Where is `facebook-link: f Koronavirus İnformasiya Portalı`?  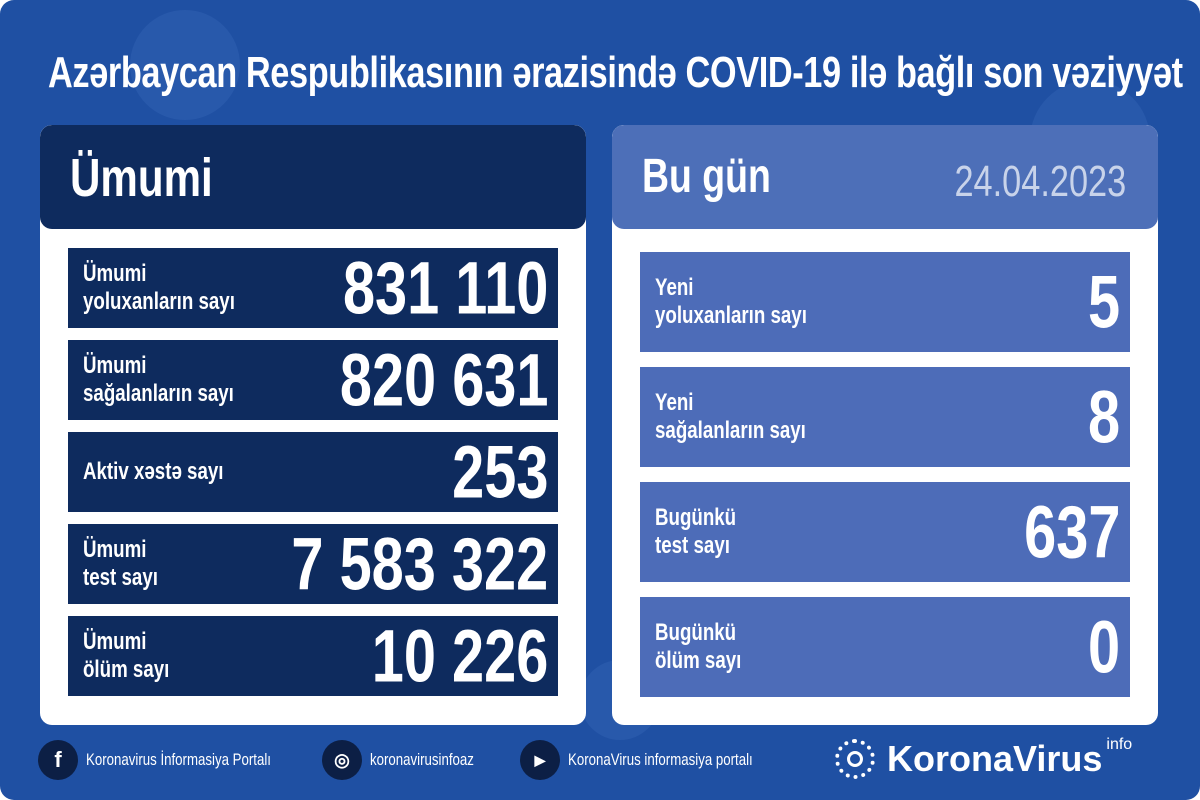
facebook-link: f Koronavirus İnformasiya Portalı is located at coordinates (180, 760).